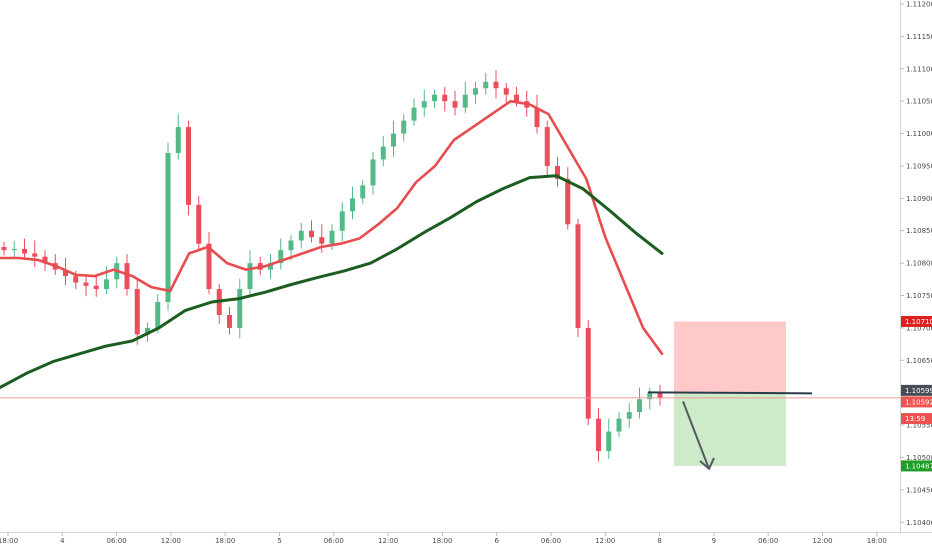  I want to click on price-tick-label: 1.10400, so click(919, 523).